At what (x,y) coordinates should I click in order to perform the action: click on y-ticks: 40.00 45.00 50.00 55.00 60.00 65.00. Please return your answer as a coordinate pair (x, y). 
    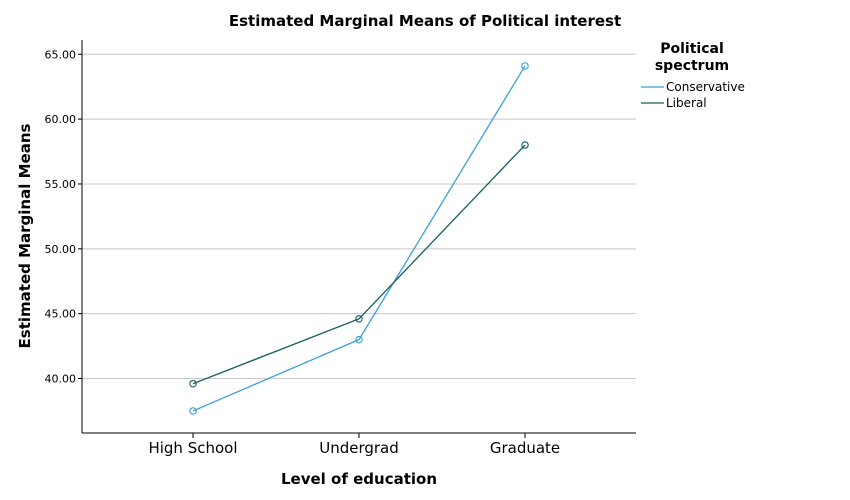
    Looking at the image, I should click on (63, 217).